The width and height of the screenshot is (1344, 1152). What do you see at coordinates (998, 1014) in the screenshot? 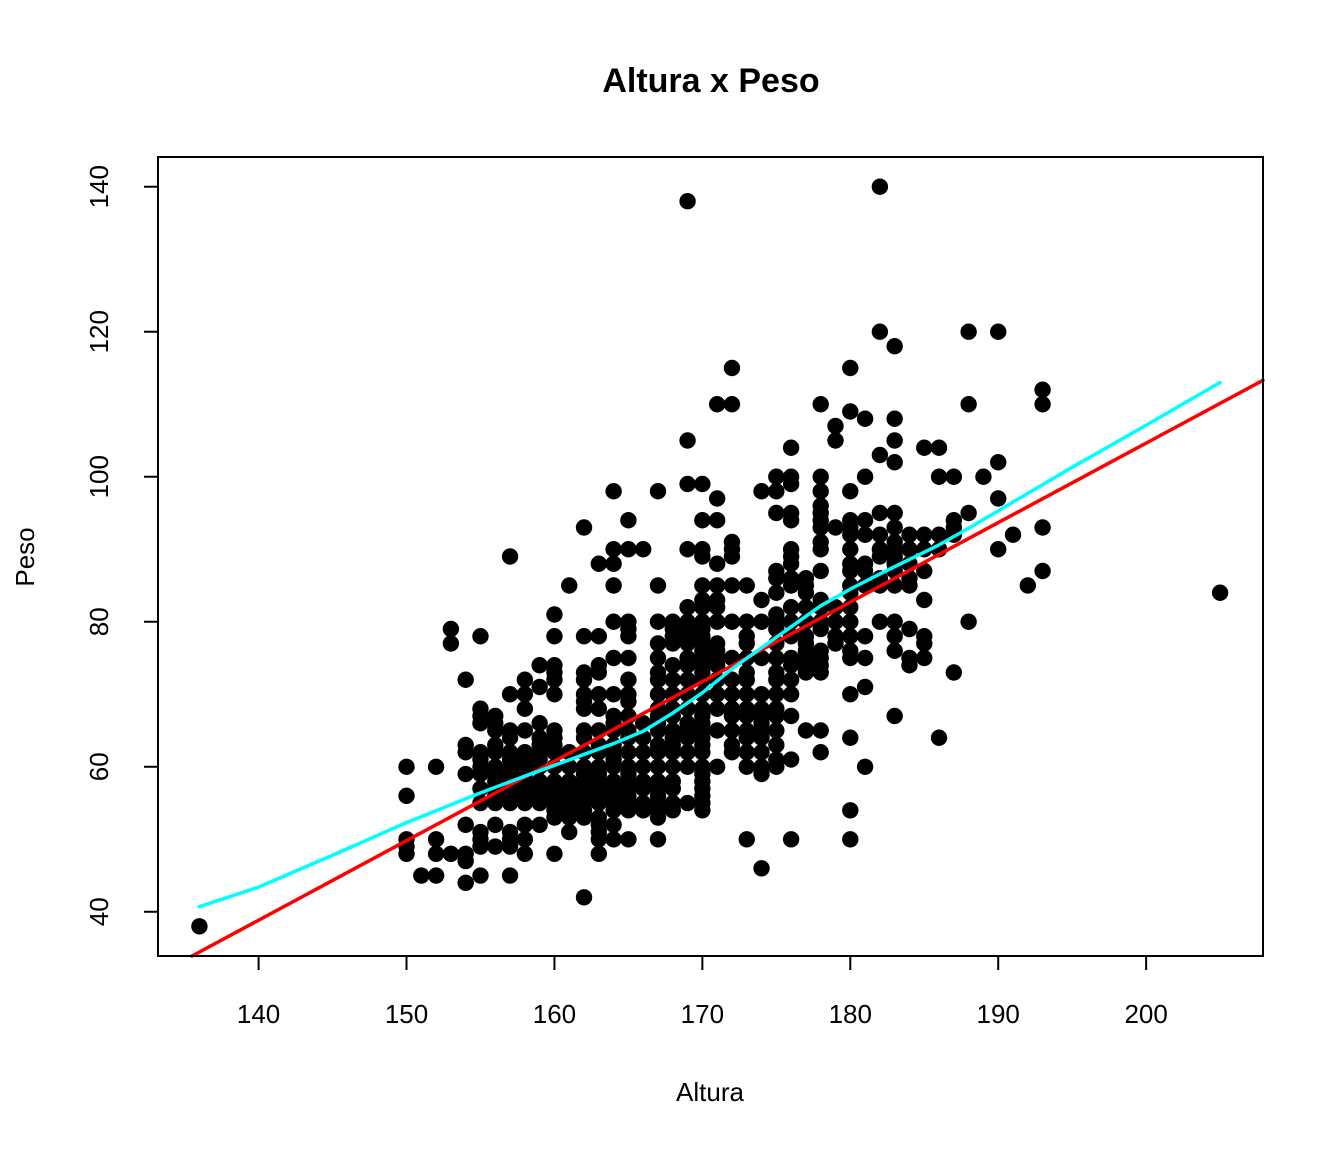
I see `x-tick-label: 190` at bounding box center [998, 1014].